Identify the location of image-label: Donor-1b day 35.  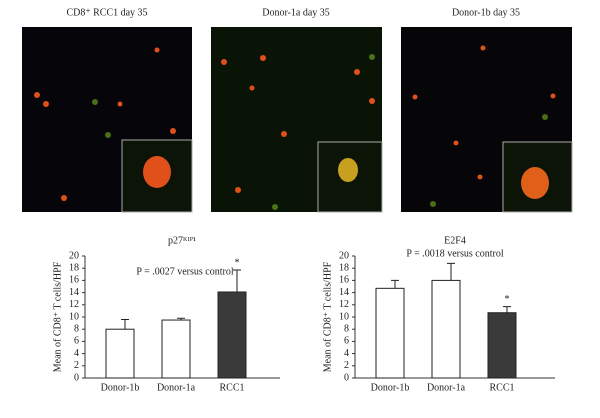
(486, 12).